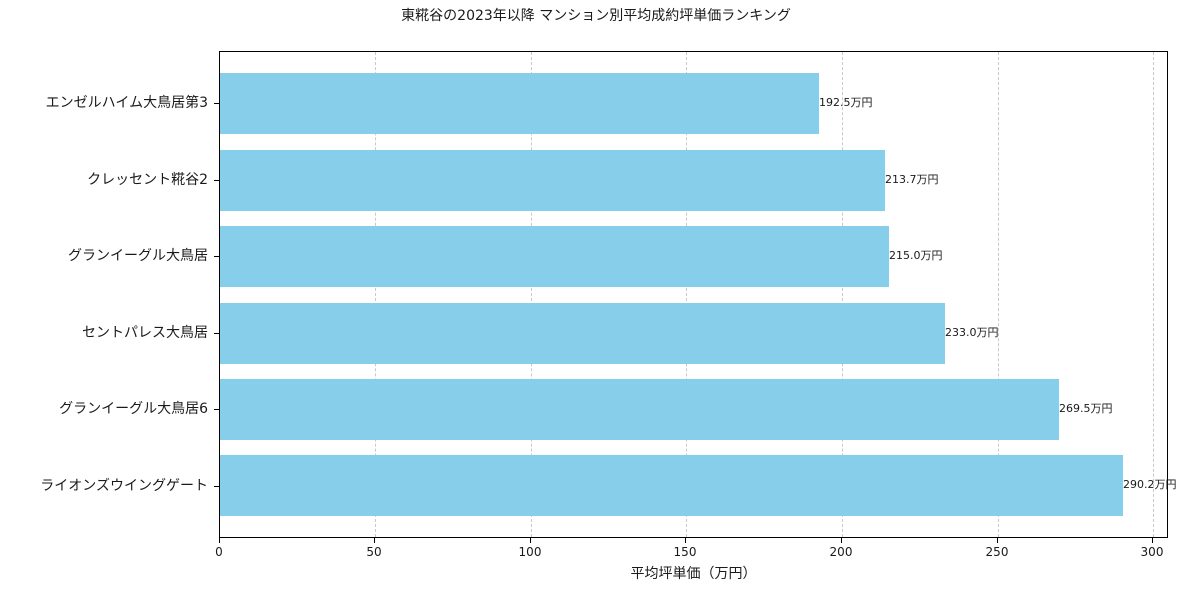 This screenshot has width=1192, height=593. What do you see at coordinates (846, 102) in the screenshot?
I see `value-label: 192.5万円` at bounding box center [846, 102].